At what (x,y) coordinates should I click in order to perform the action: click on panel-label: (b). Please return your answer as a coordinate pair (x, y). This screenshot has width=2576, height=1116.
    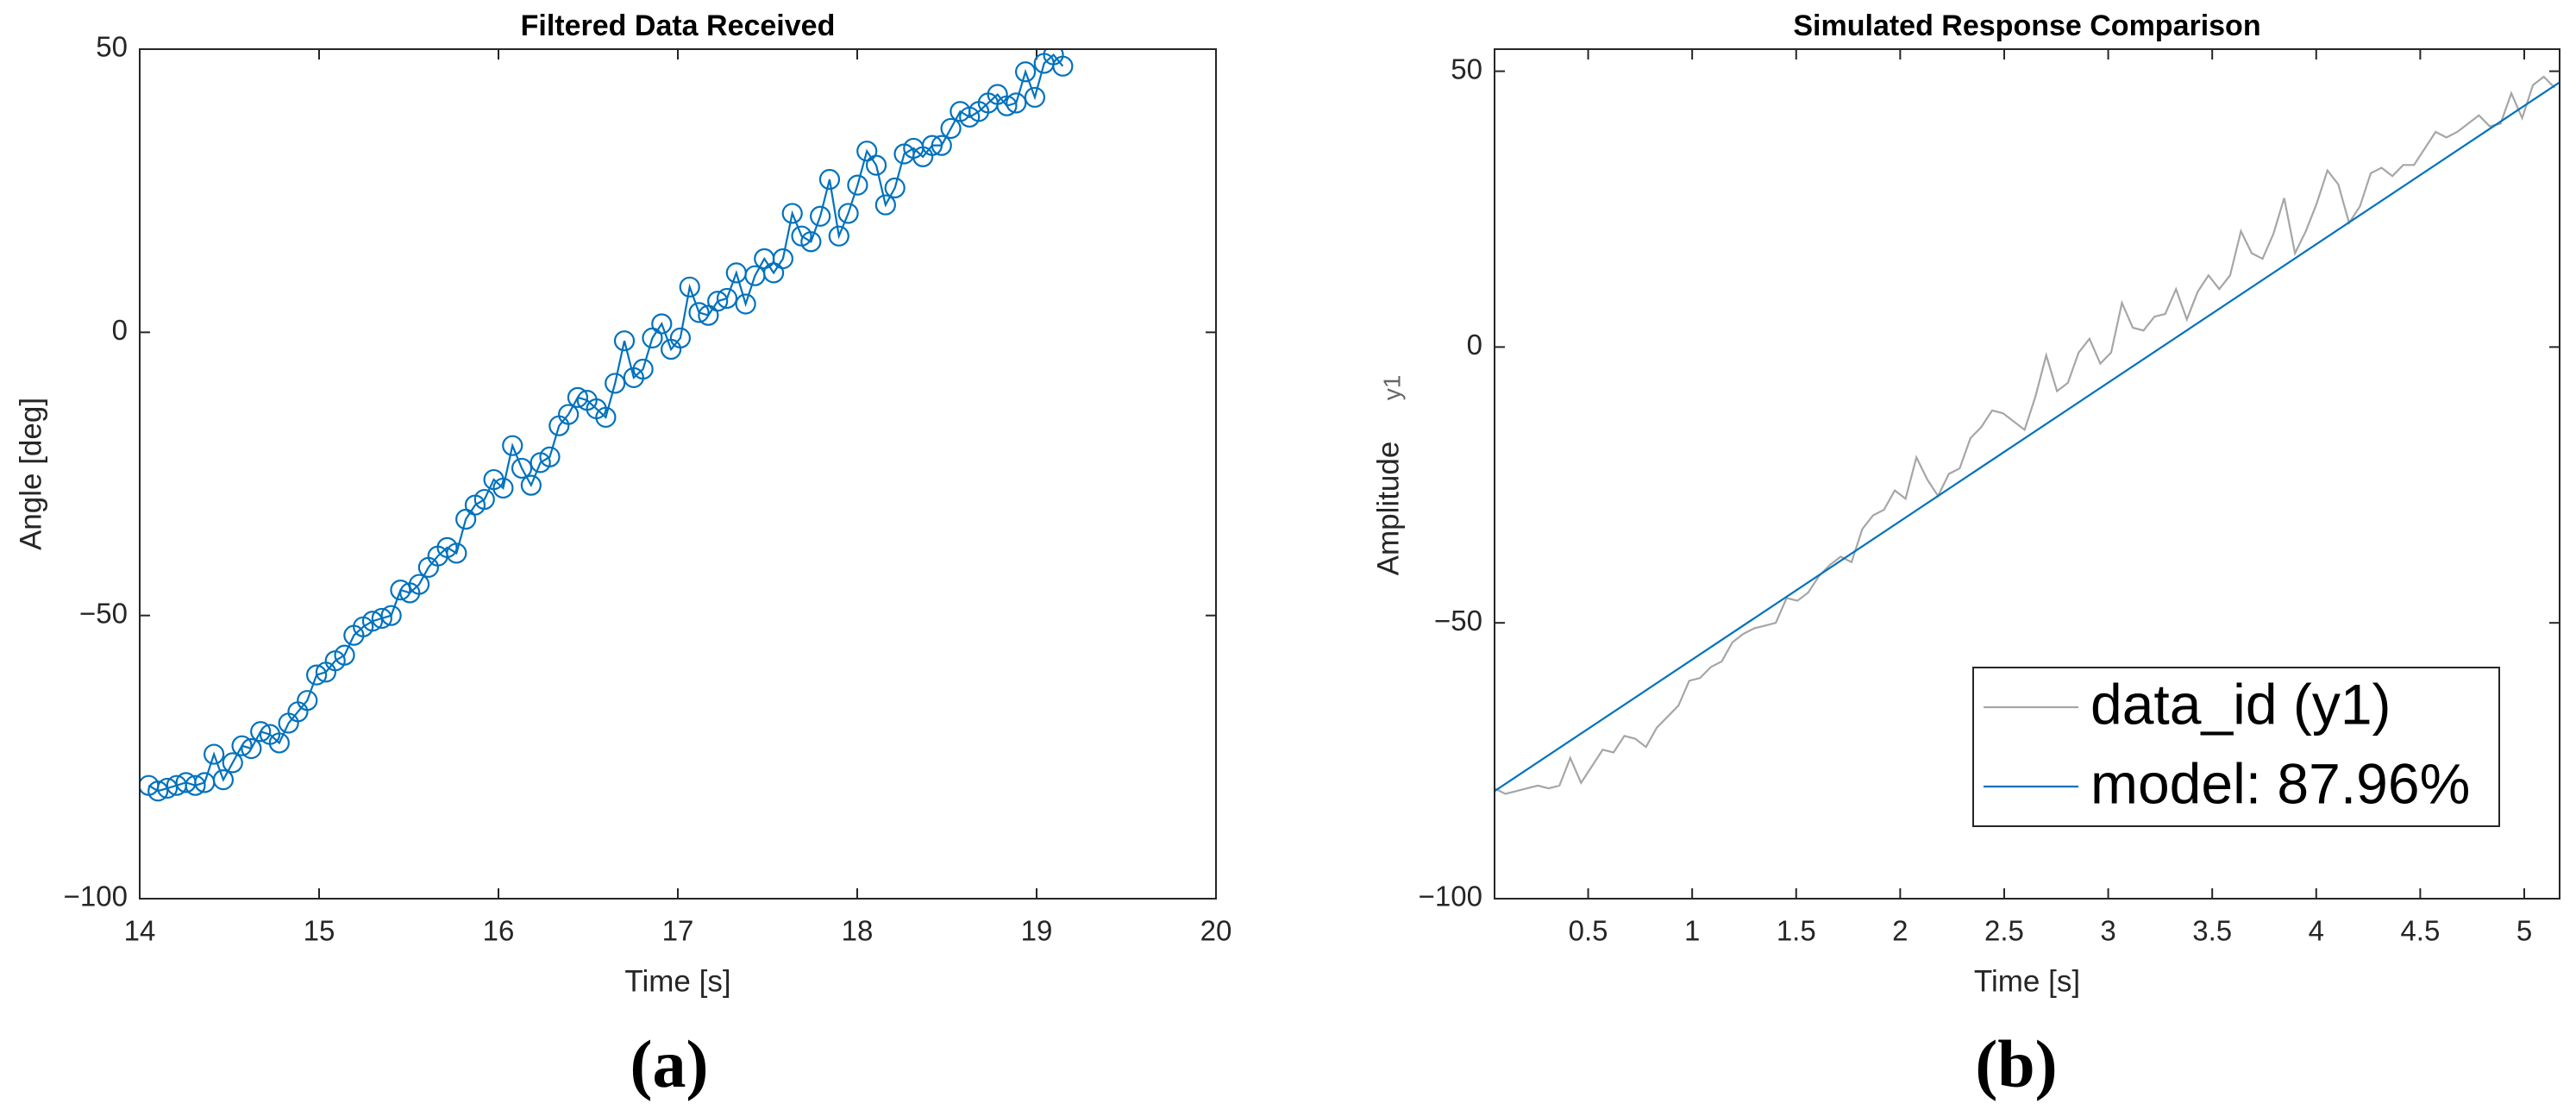
    Looking at the image, I should click on (2016, 1064).